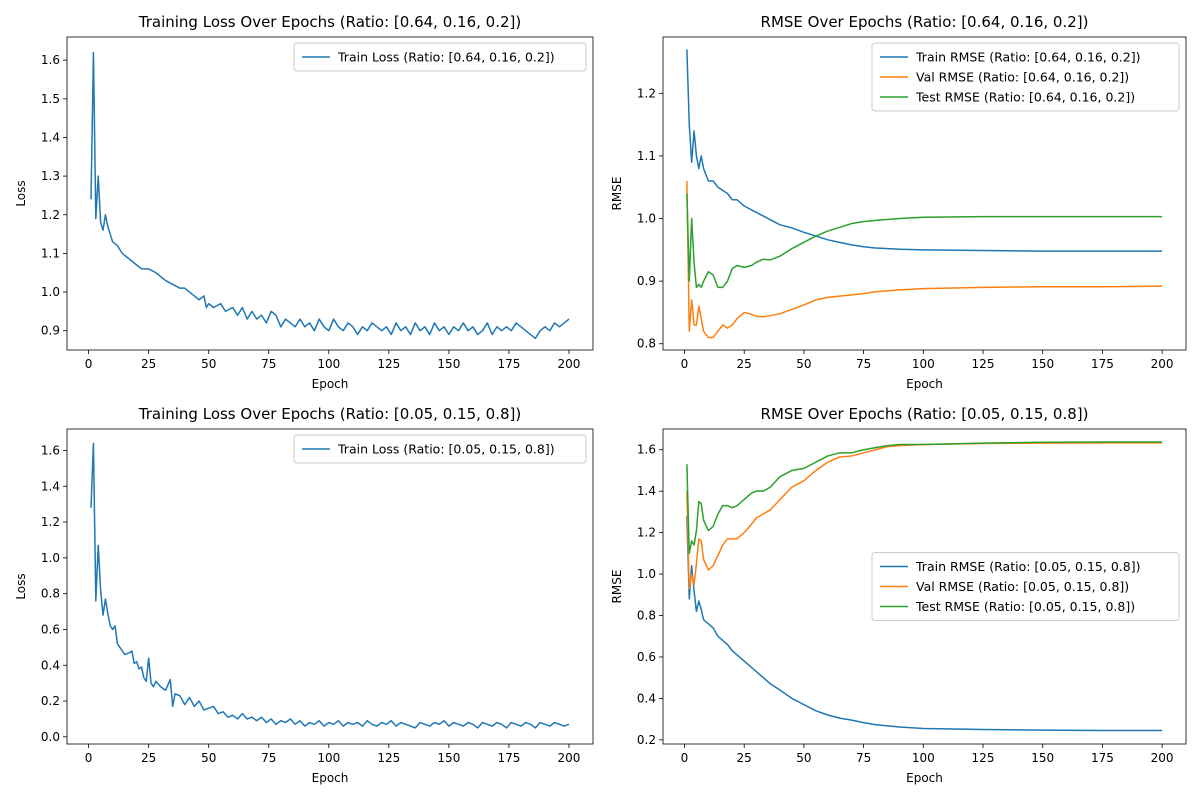  Describe the element at coordinates (646, 740) in the screenshot. I see `chart-4-ytick-label: 0.2` at that location.